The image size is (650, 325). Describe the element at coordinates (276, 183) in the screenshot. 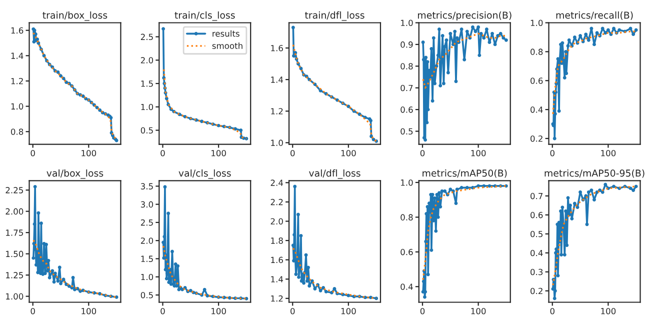

I see `y-tick-label: 2.4` at that location.